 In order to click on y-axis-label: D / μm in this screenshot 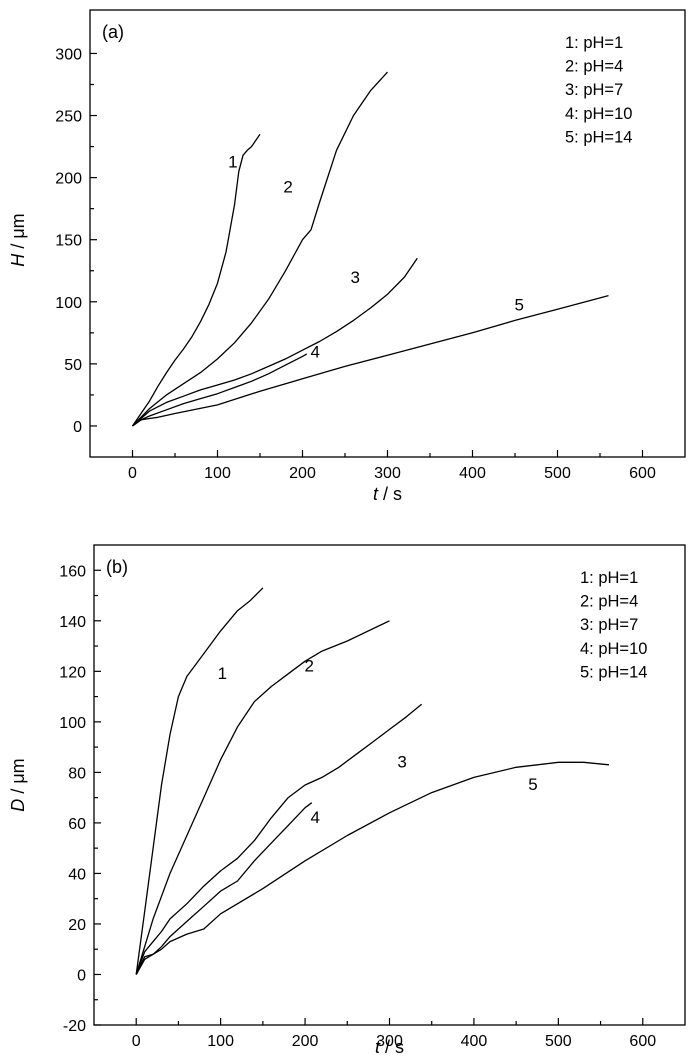, I will do `click(18, 784)`.